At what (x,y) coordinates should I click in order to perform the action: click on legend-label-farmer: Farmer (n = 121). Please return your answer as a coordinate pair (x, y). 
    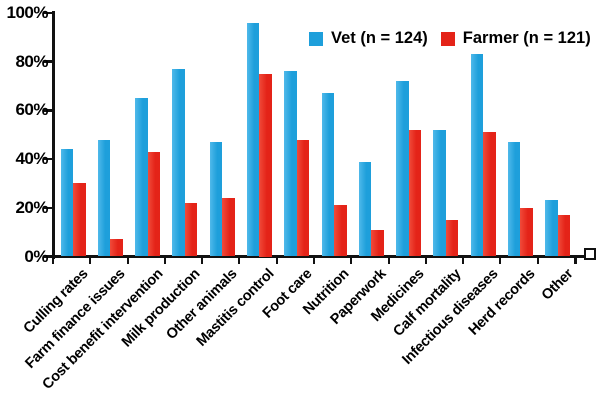
    Looking at the image, I should click on (526, 38).